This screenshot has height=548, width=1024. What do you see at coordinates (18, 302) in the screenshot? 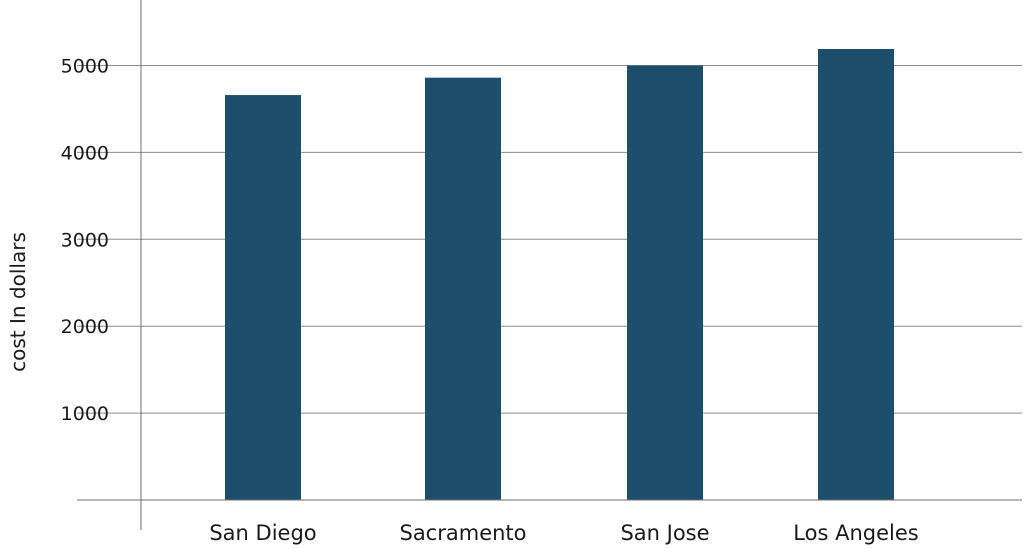
I see `y-axis-title: cost In dollars` at bounding box center [18, 302].